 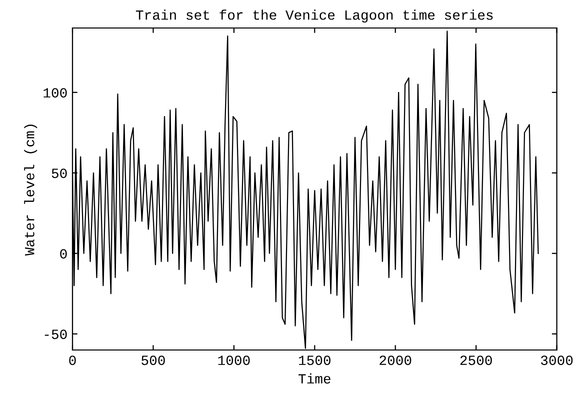 I want to click on x-tick-label: 1500, so click(x=314, y=361).